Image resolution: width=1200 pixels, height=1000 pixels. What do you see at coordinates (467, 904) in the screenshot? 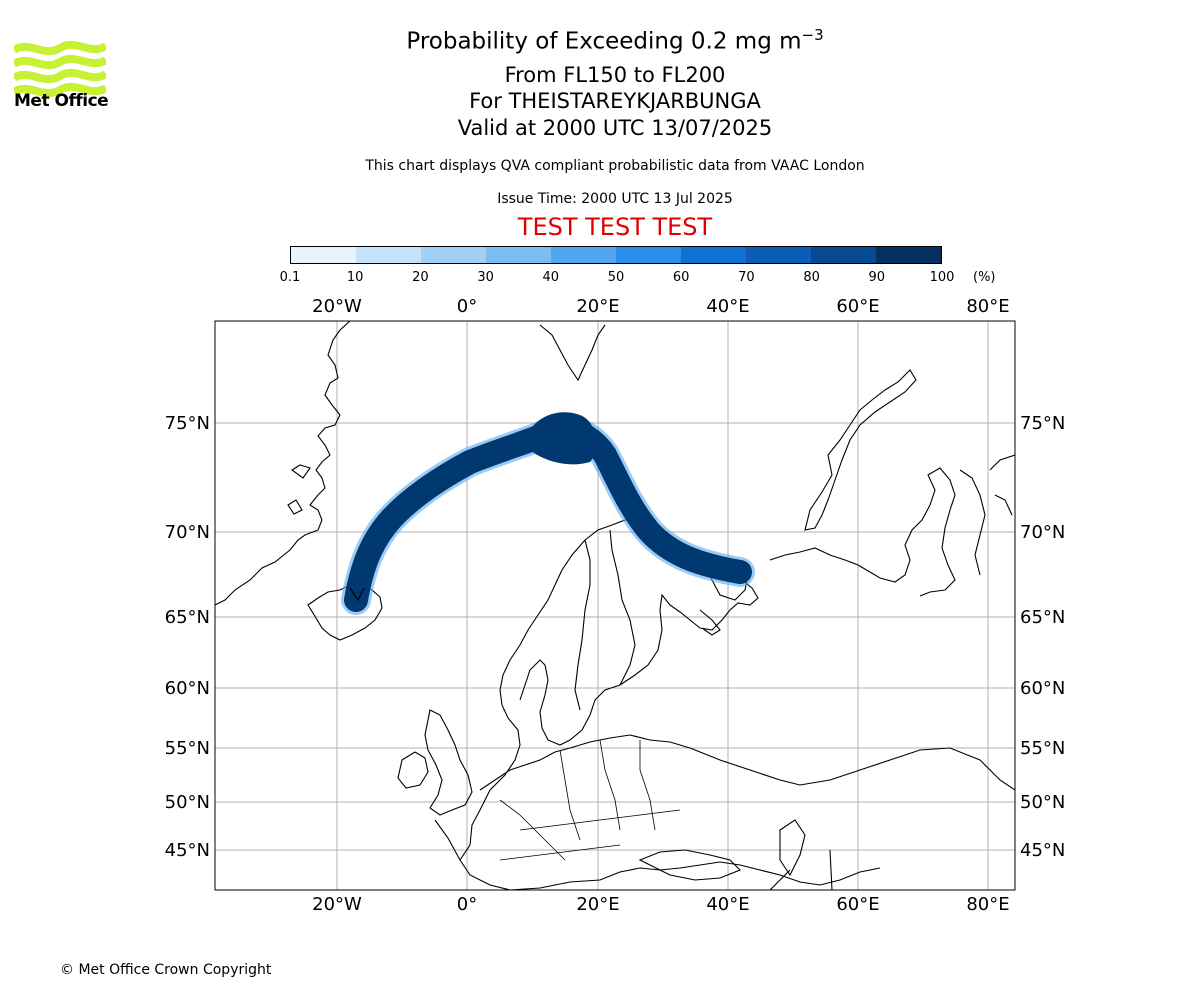
I see `longitude-label-bottom: 0°` at bounding box center [467, 904].